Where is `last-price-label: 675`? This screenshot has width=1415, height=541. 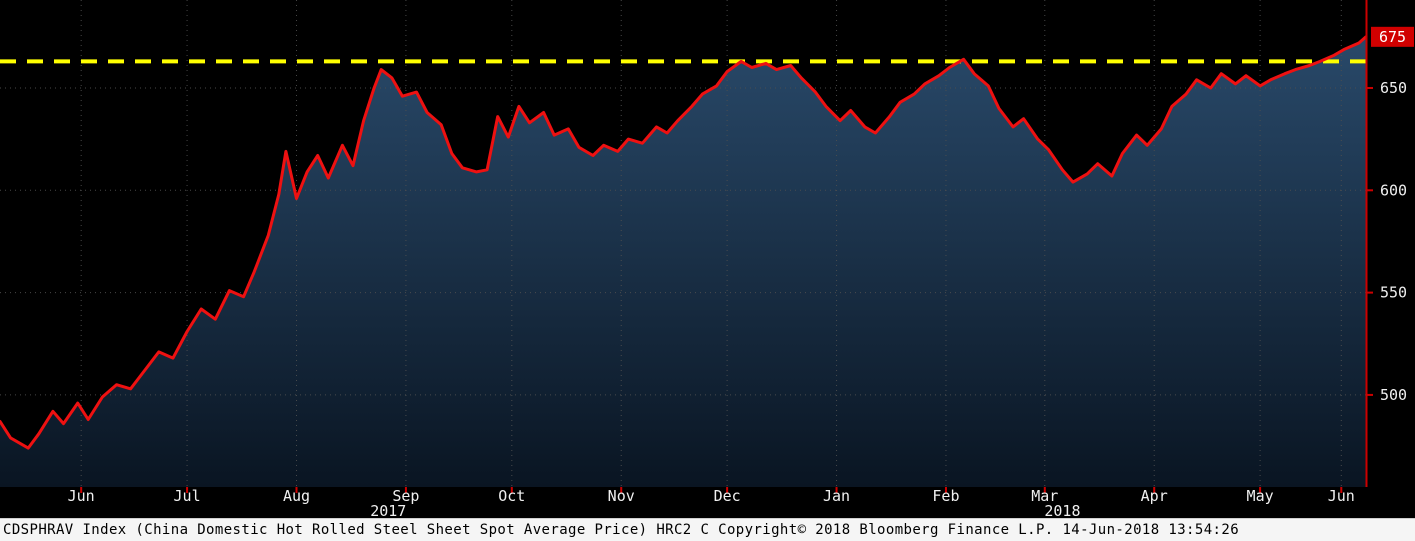
last-price-label: 675 is located at coordinates (1392, 37).